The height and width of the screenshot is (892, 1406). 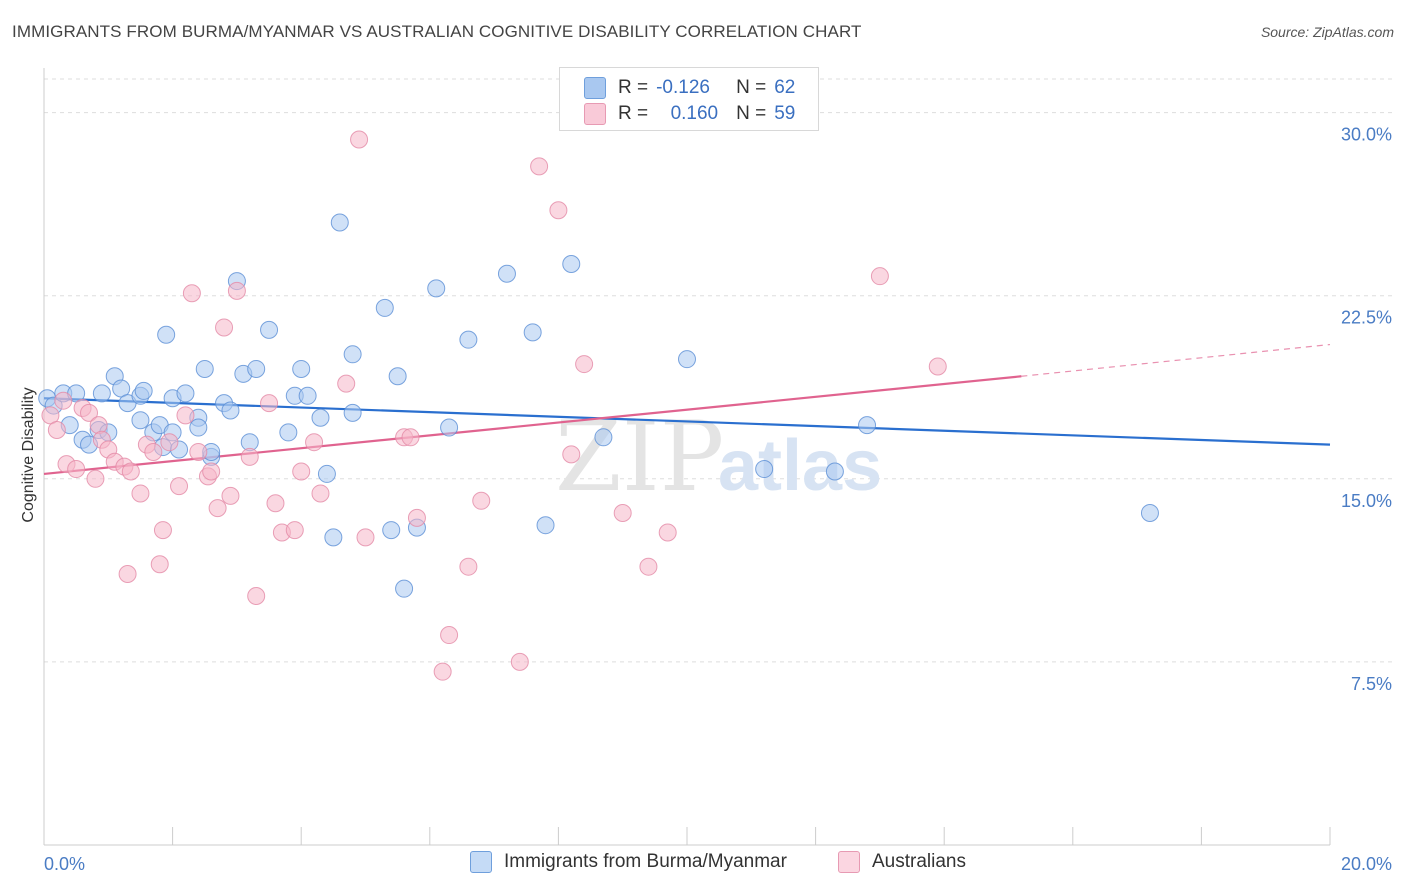 What do you see at coordinates (785, 113) in the screenshot?
I see `legend-n-value: 59` at bounding box center [785, 113].